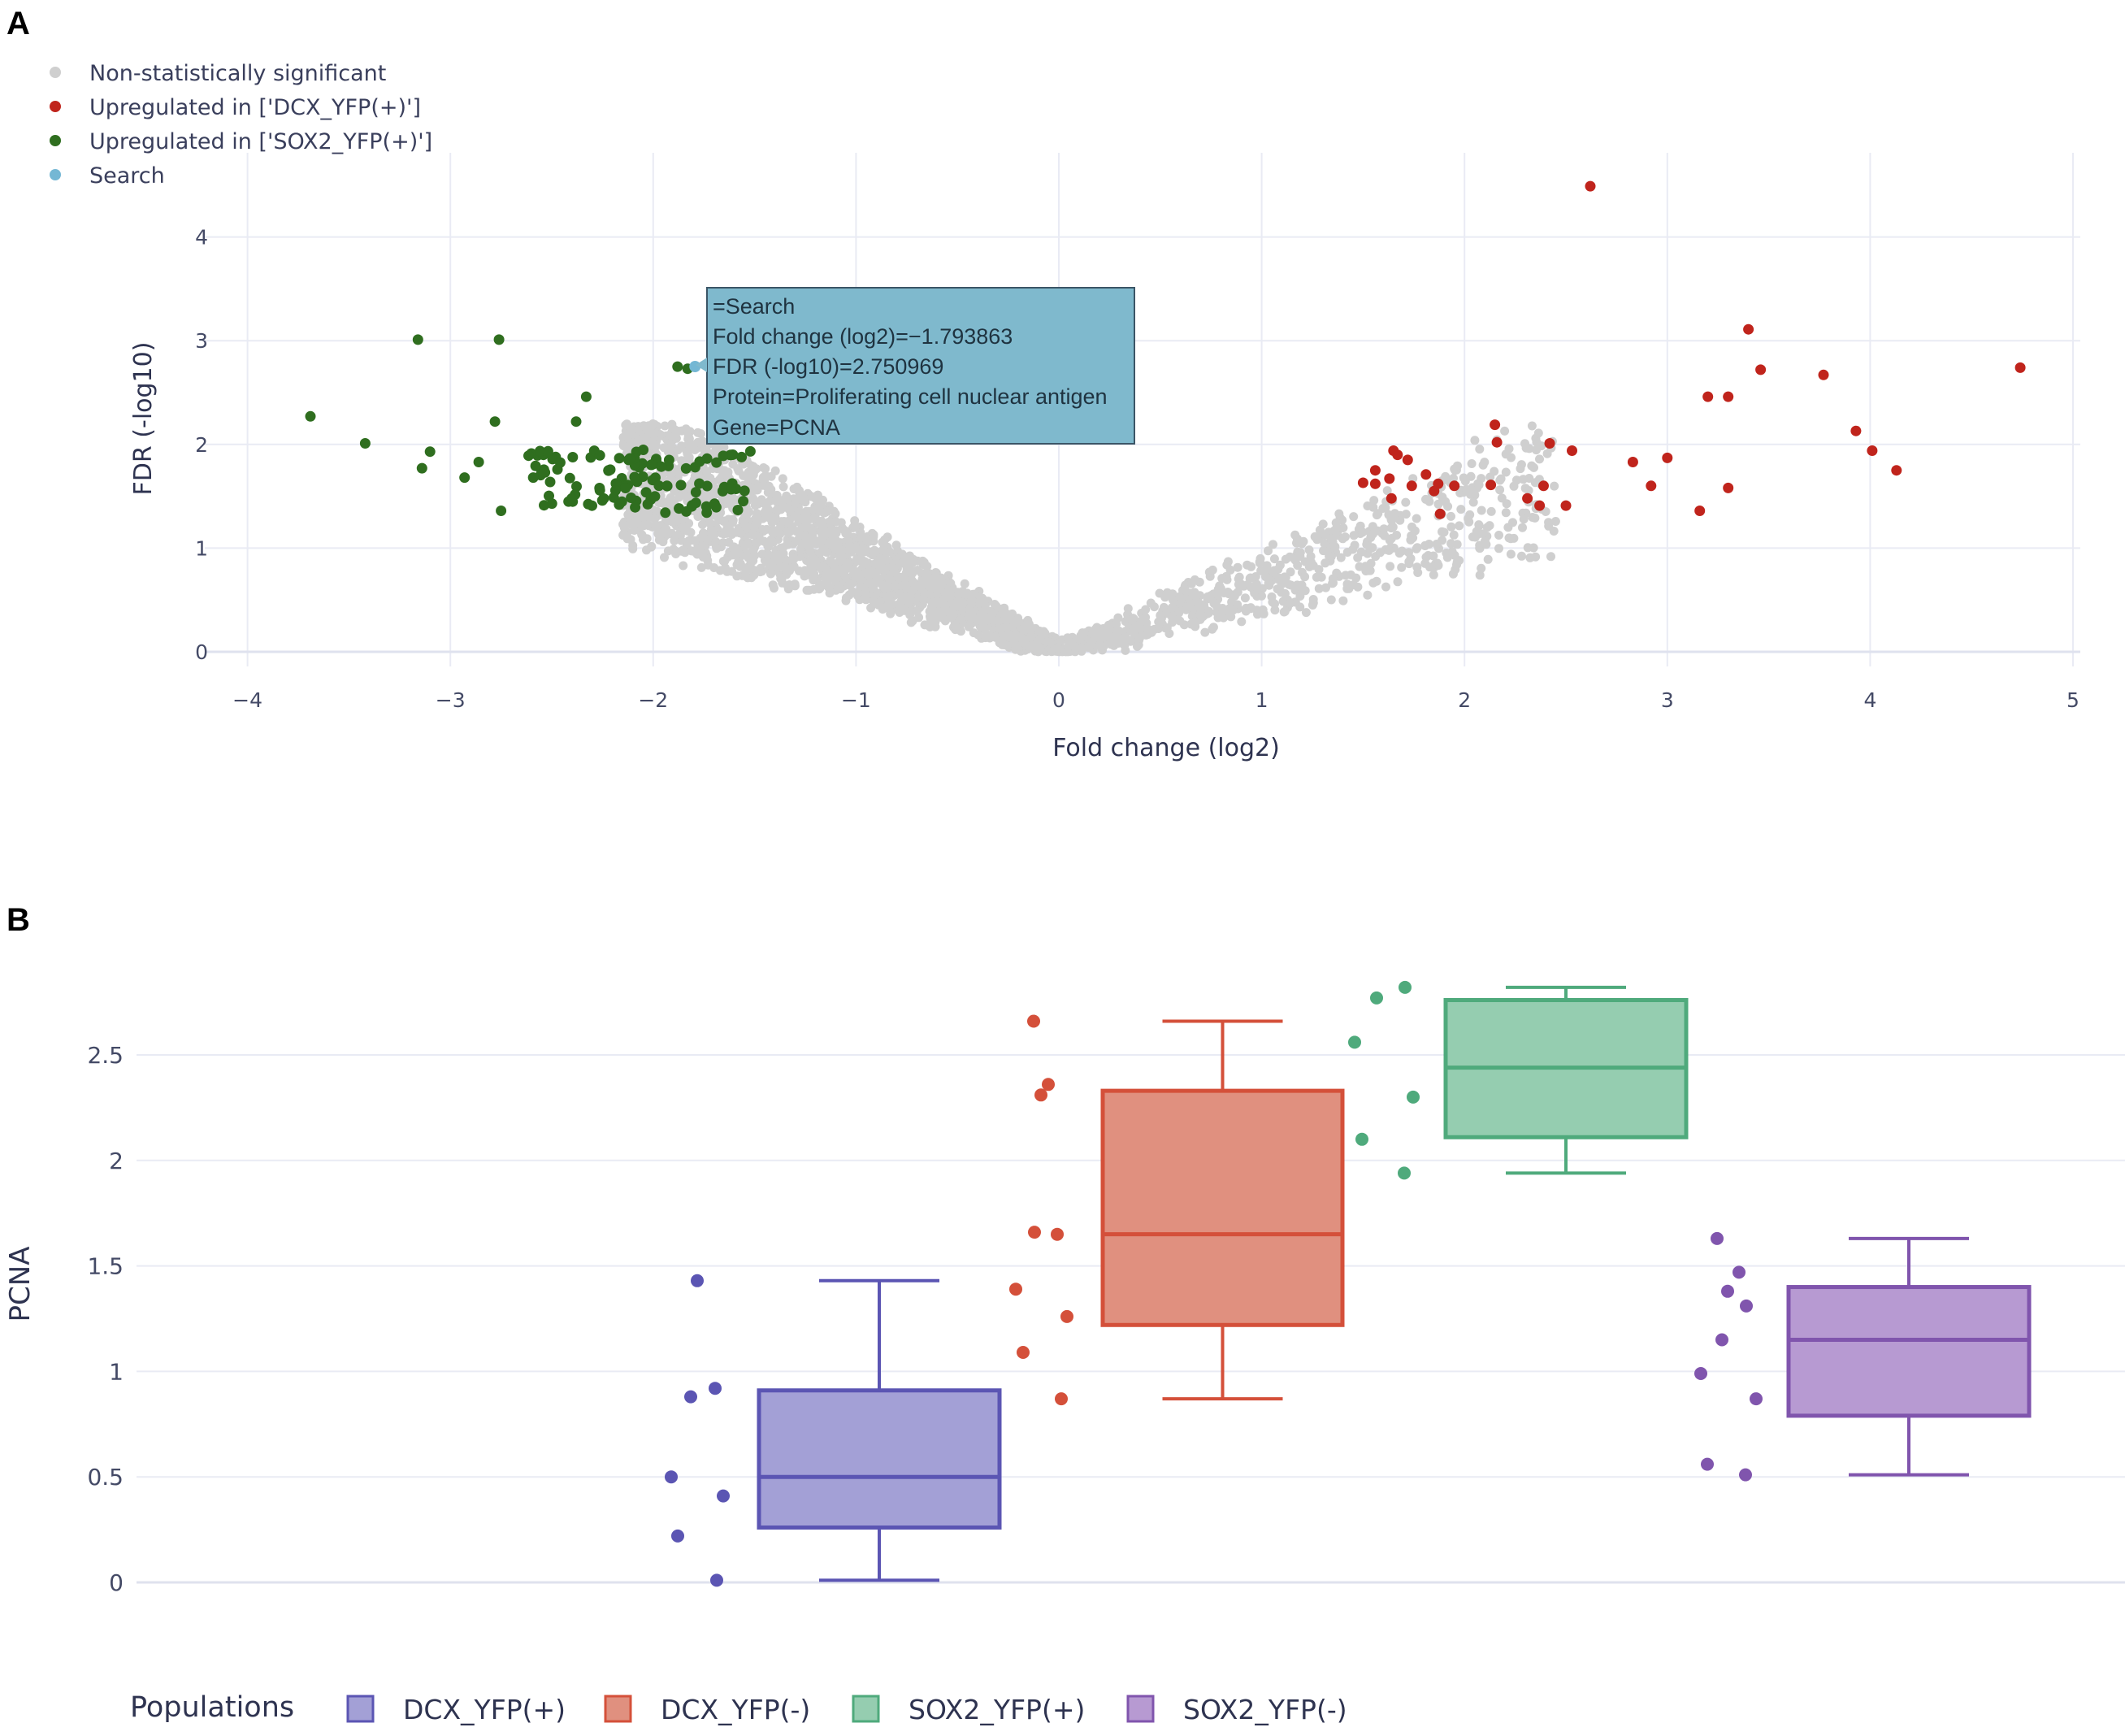 This screenshot has width=2125, height=1736. What do you see at coordinates (484, 1709) in the screenshot?
I see `legend-label-DCX_YFP(+): DCX_YFP(+)` at bounding box center [484, 1709].